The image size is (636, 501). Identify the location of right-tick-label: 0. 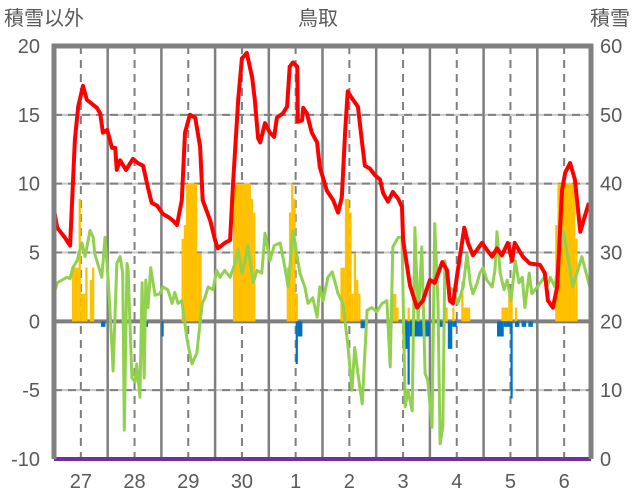
(605, 460).